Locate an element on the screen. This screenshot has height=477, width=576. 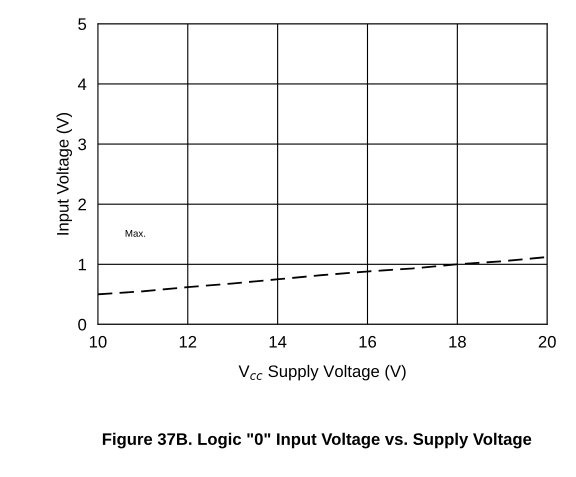
y-tick-label: 4 is located at coordinates (82, 84).